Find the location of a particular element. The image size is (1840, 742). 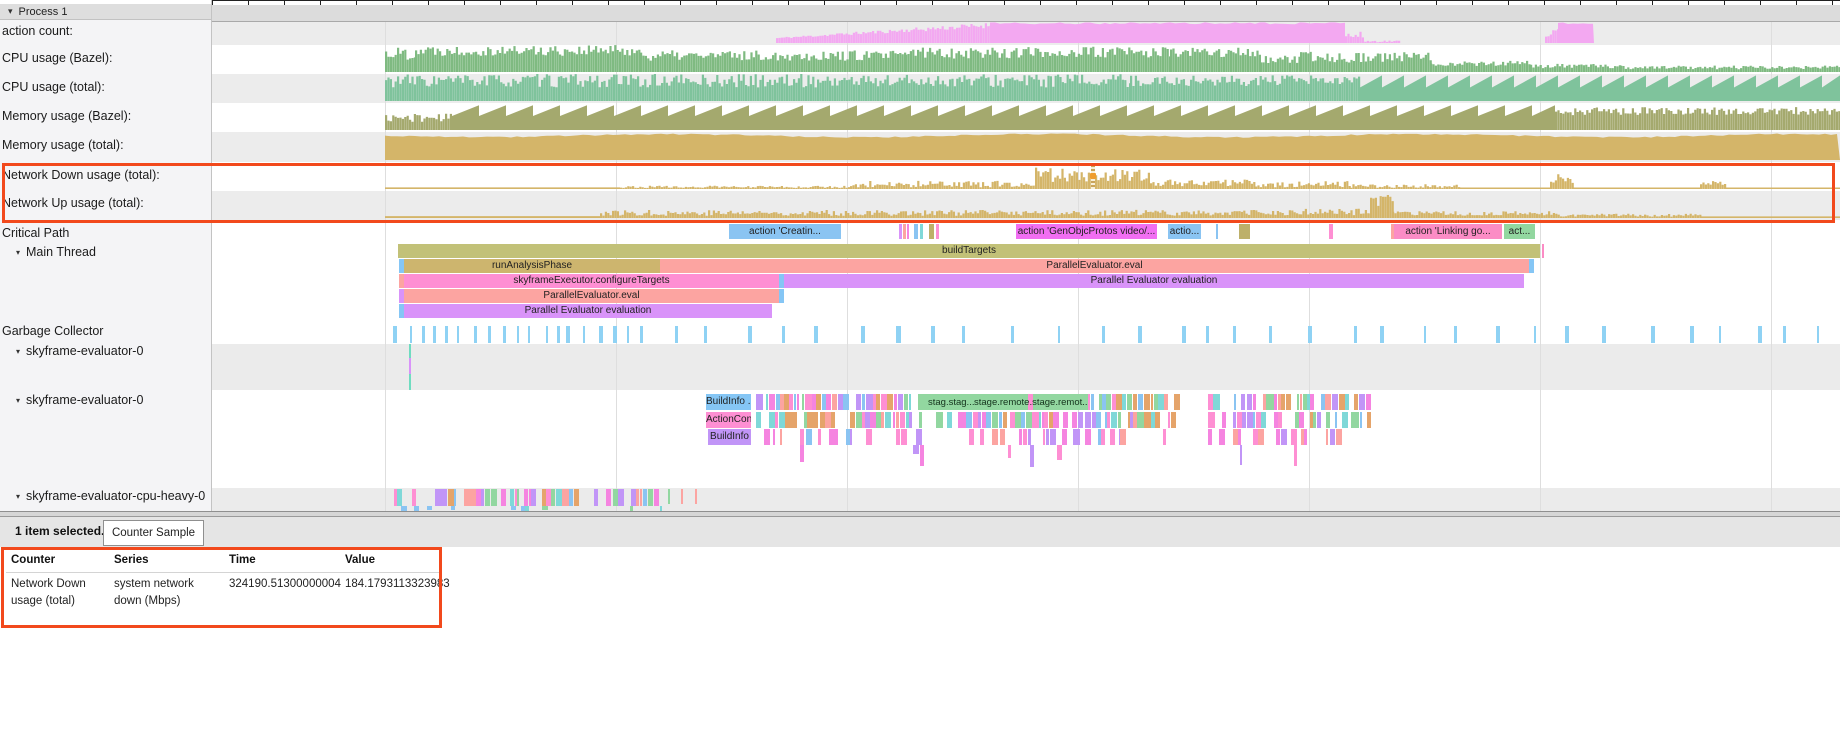

process-header: ▾ Process 1 is located at coordinates (105, 12).